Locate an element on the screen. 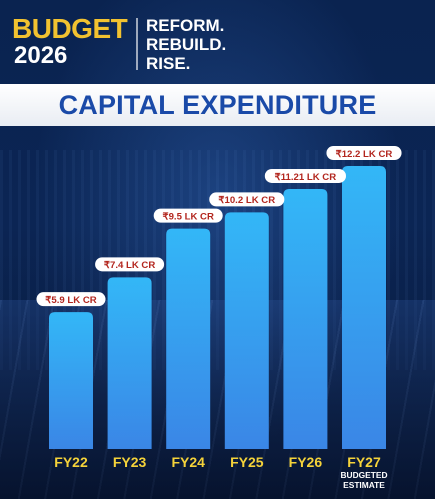 This screenshot has width=435, height=499. category-sublabel: ESTIMATE is located at coordinates (364, 485).